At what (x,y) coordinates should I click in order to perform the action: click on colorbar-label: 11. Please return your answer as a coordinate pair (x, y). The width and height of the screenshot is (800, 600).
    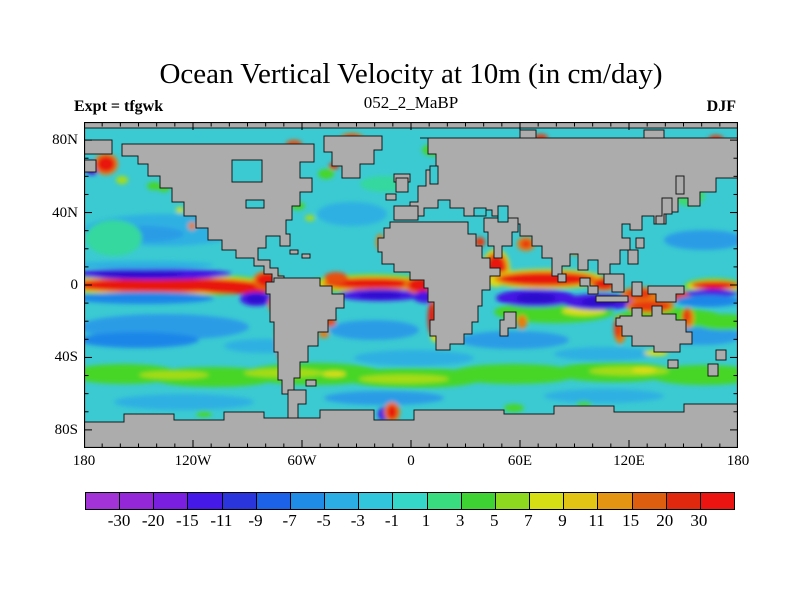
    Looking at the image, I should click on (596, 520).